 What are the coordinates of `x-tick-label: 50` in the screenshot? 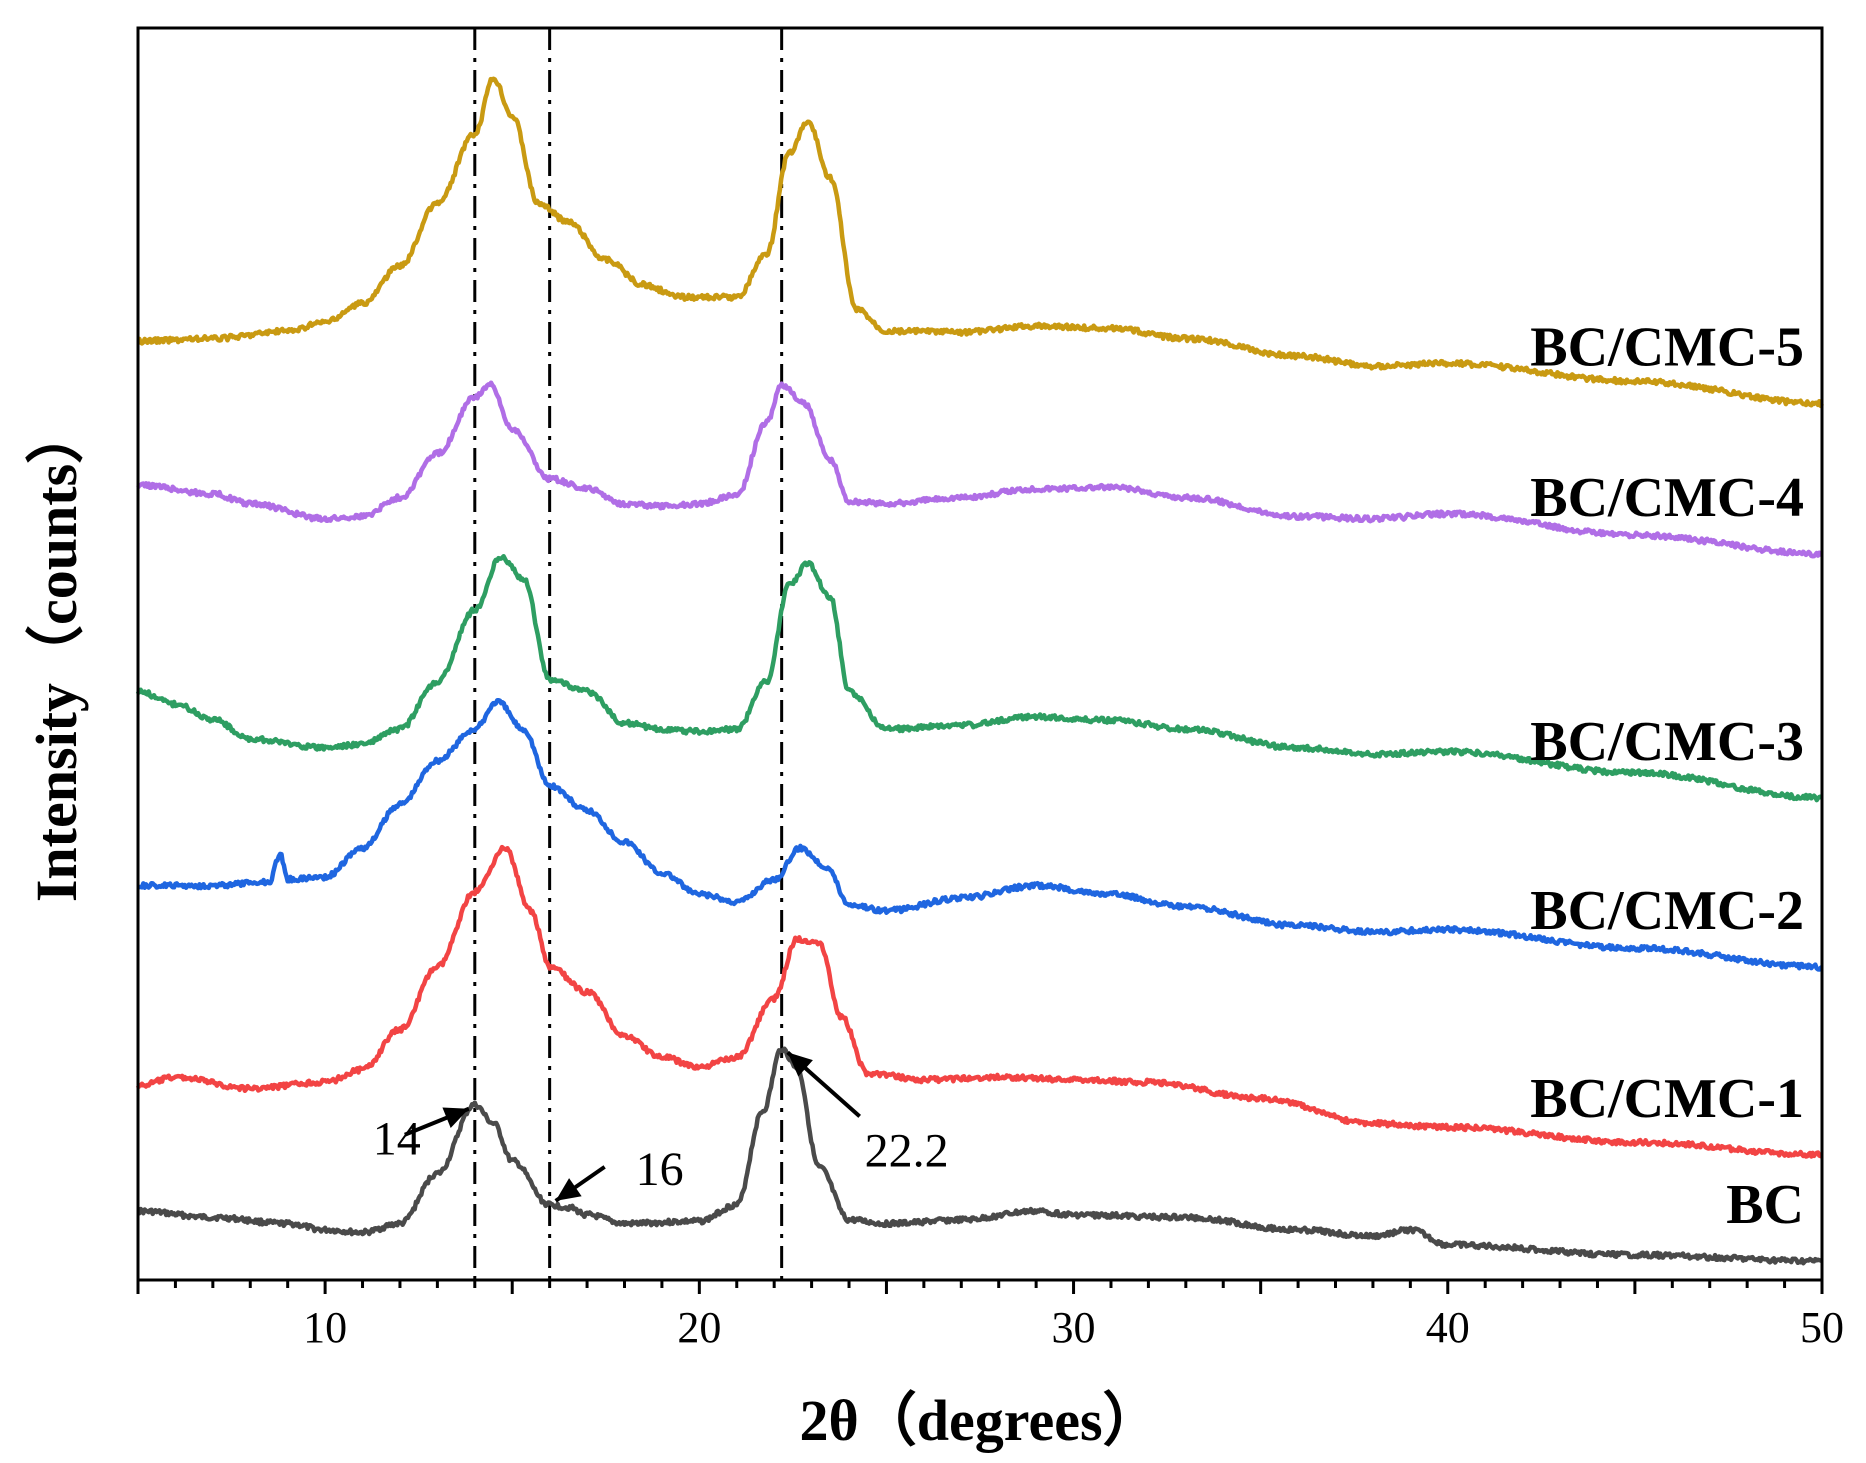 It's located at (1822, 1327).